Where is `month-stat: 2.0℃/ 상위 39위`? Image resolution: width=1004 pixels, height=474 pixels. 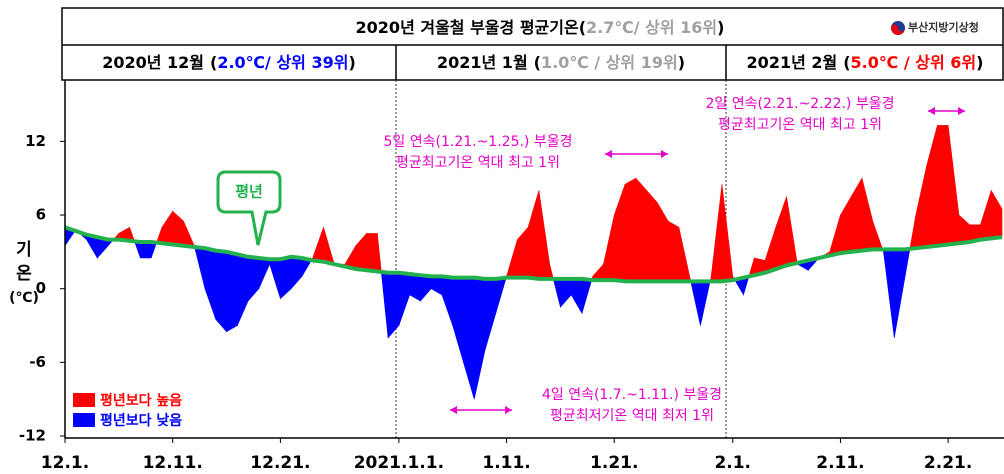
month-stat: 2.0℃/ 상위 39위 is located at coordinates (282, 62).